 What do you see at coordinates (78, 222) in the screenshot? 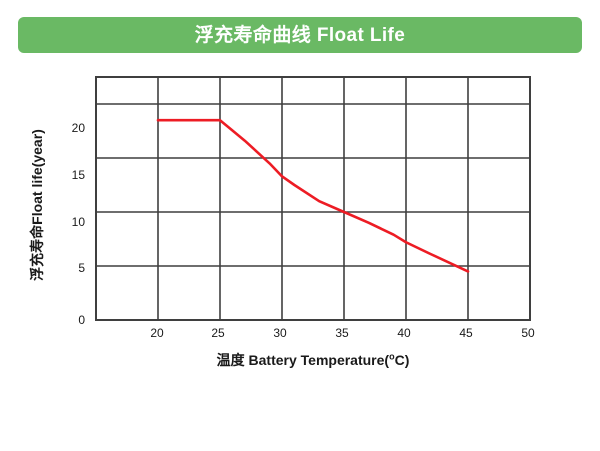
I see `y-tick-label-10: 10` at bounding box center [78, 222].